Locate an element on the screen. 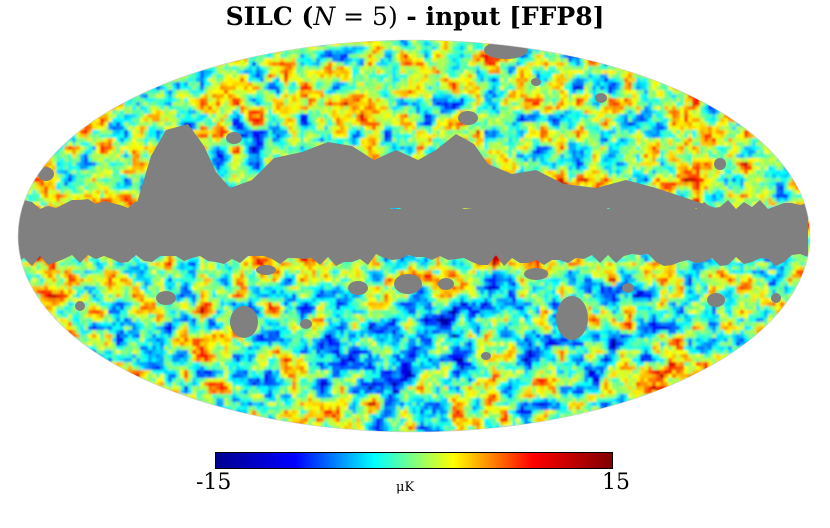  title-math-rest: = 5) is located at coordinates (366, 16).